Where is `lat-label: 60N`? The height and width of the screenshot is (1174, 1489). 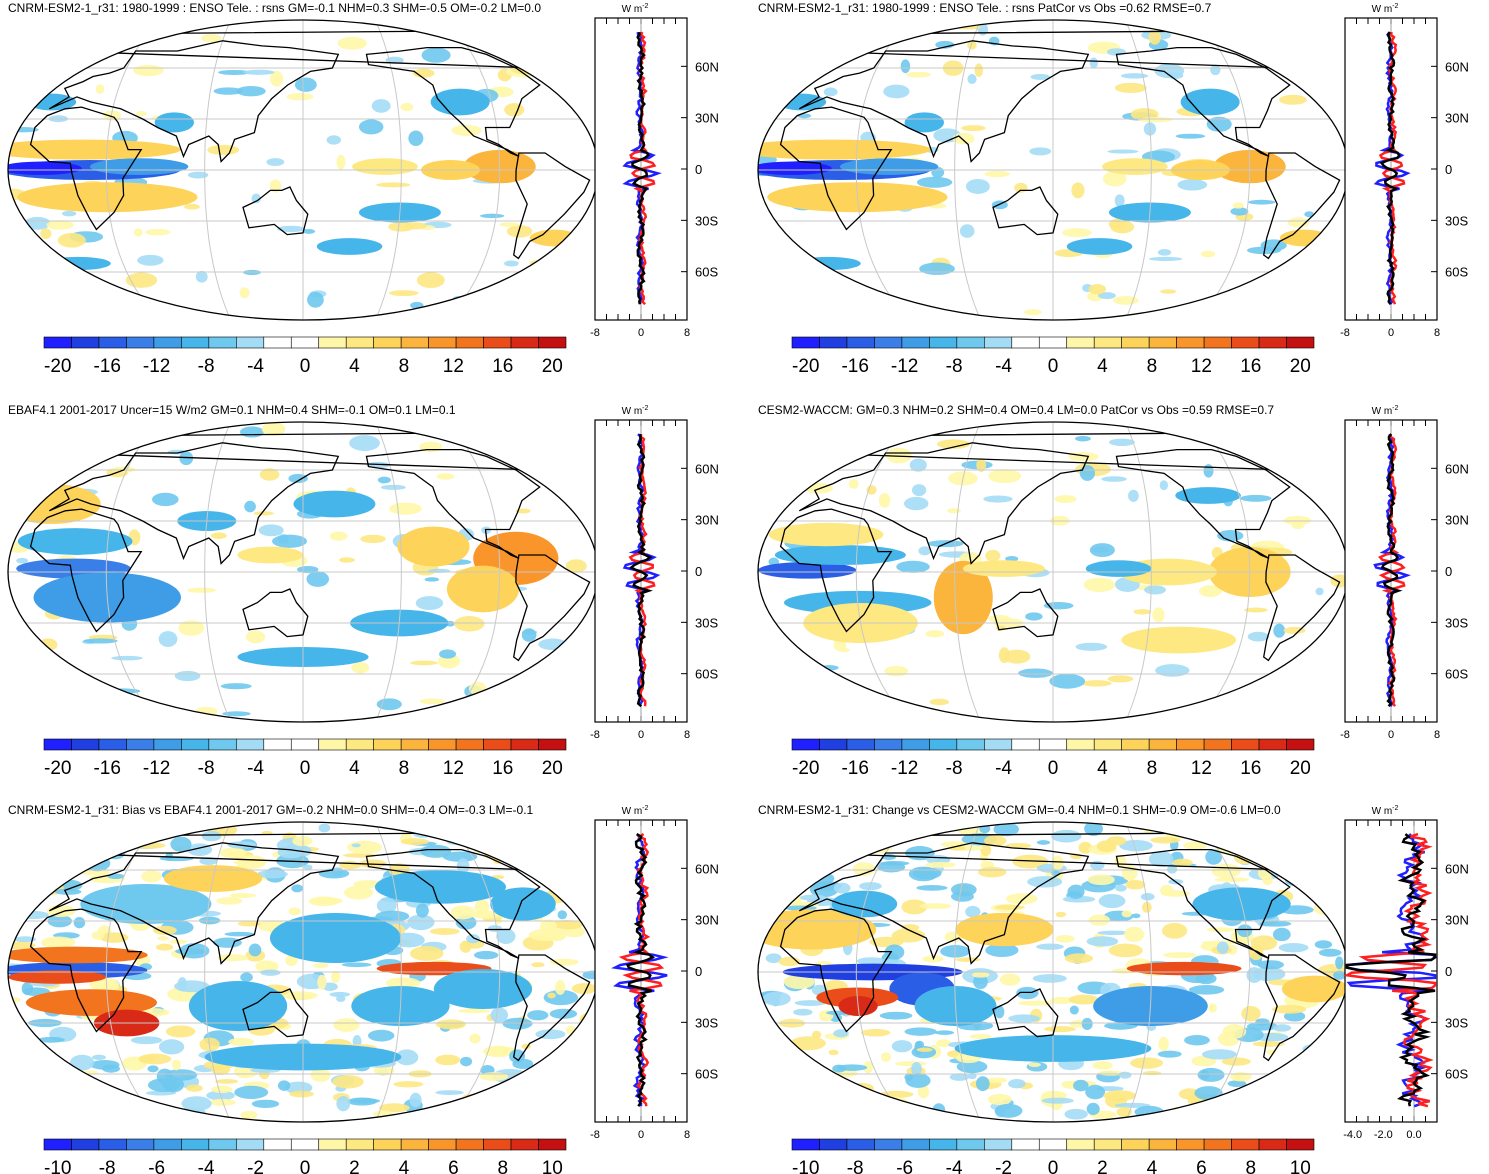
lat-label: 60N is located at coordinates (1457, 66).